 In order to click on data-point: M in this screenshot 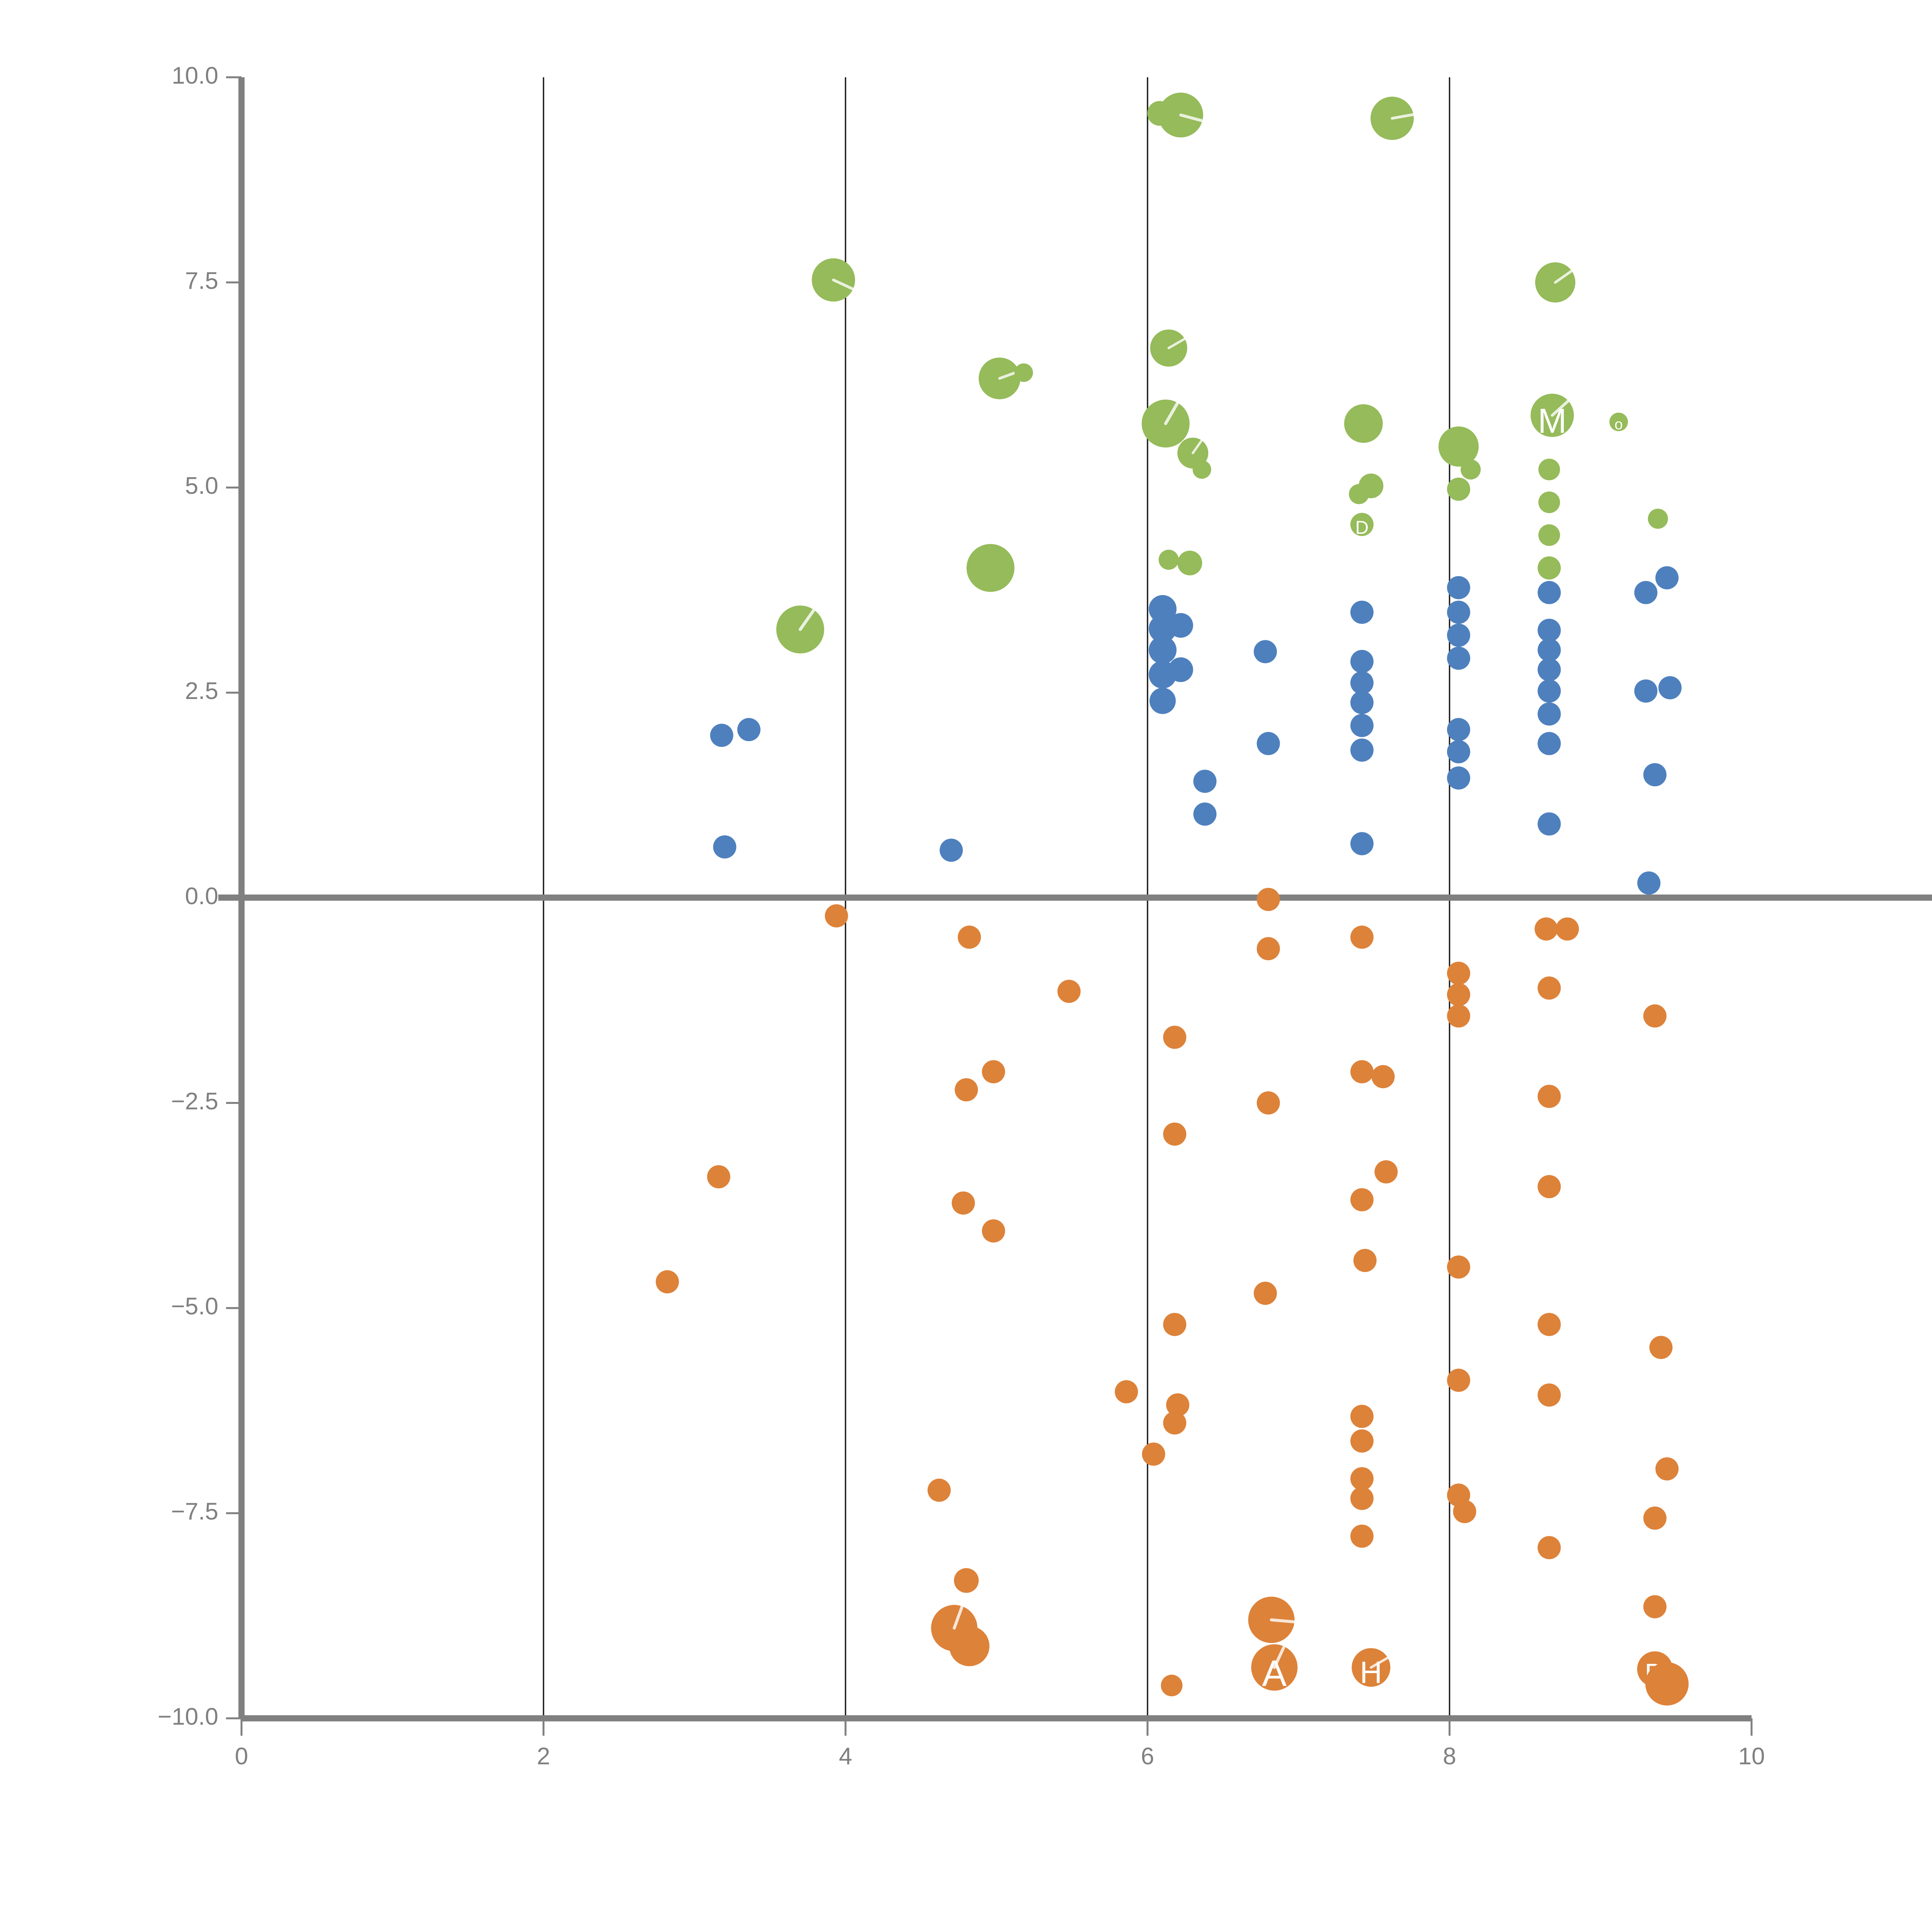, I will do `click(1553, 417)`.